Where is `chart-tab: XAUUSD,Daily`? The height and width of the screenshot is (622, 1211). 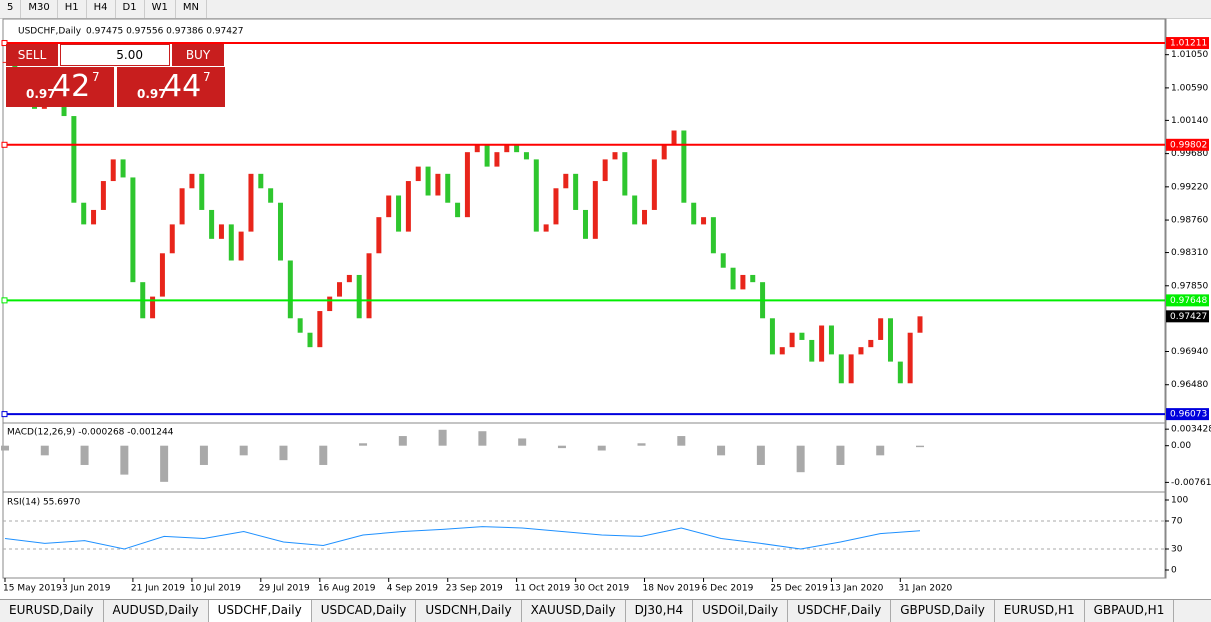 chart-tab: XAUUSD,Daily is located at coordinates (574, 611).